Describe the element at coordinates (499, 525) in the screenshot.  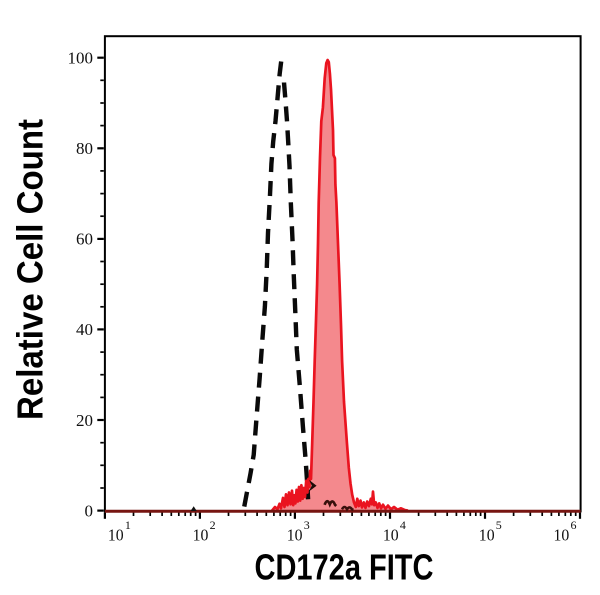
I see `svg-text: 5` at that location.